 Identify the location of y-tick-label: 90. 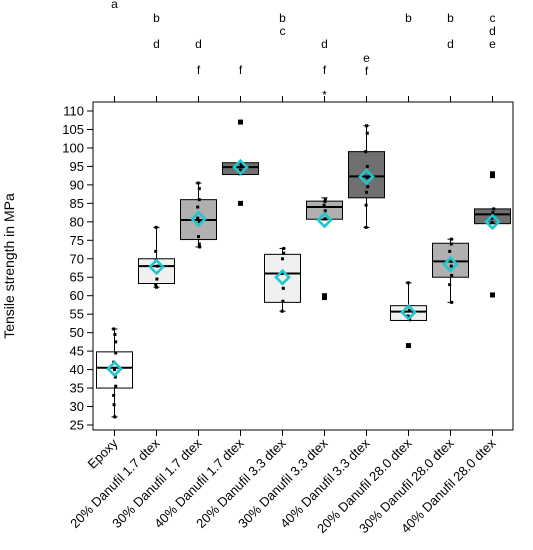
(77, 184).